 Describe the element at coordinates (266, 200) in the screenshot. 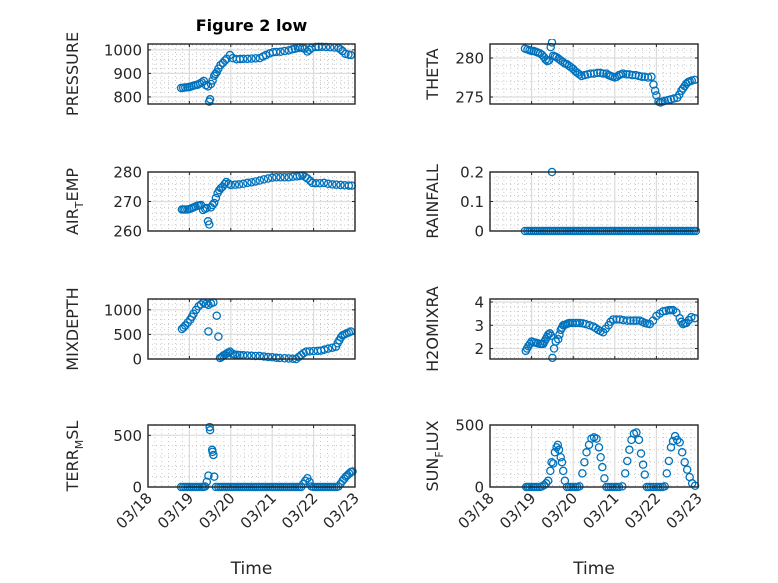

I see `data-series` at that location.